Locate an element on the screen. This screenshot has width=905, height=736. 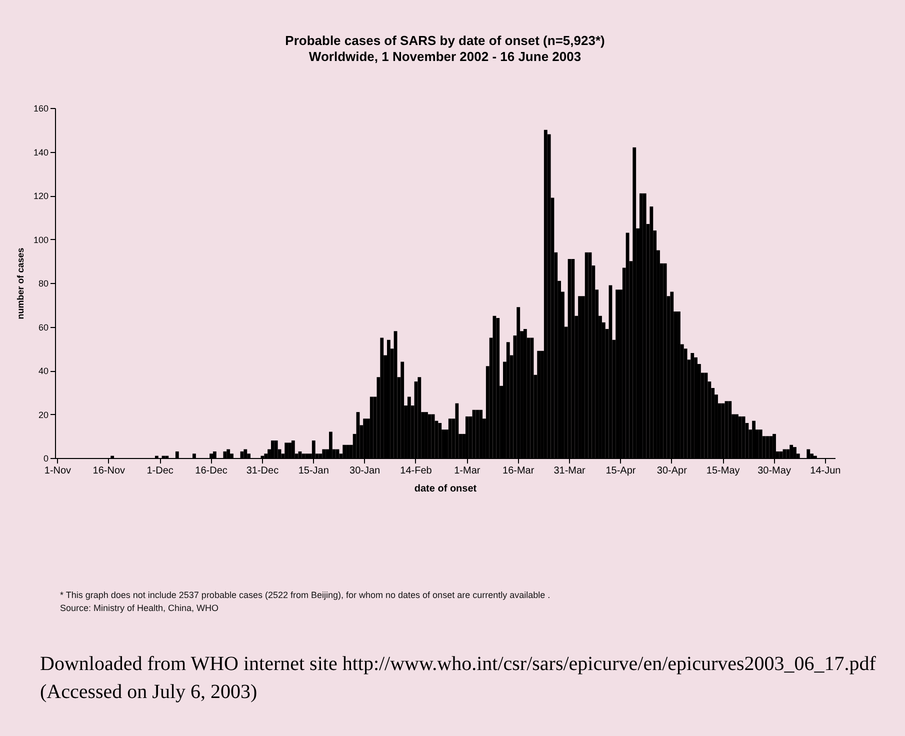
x-tick-label: 1-Nov is located at coordinates (58, 471).